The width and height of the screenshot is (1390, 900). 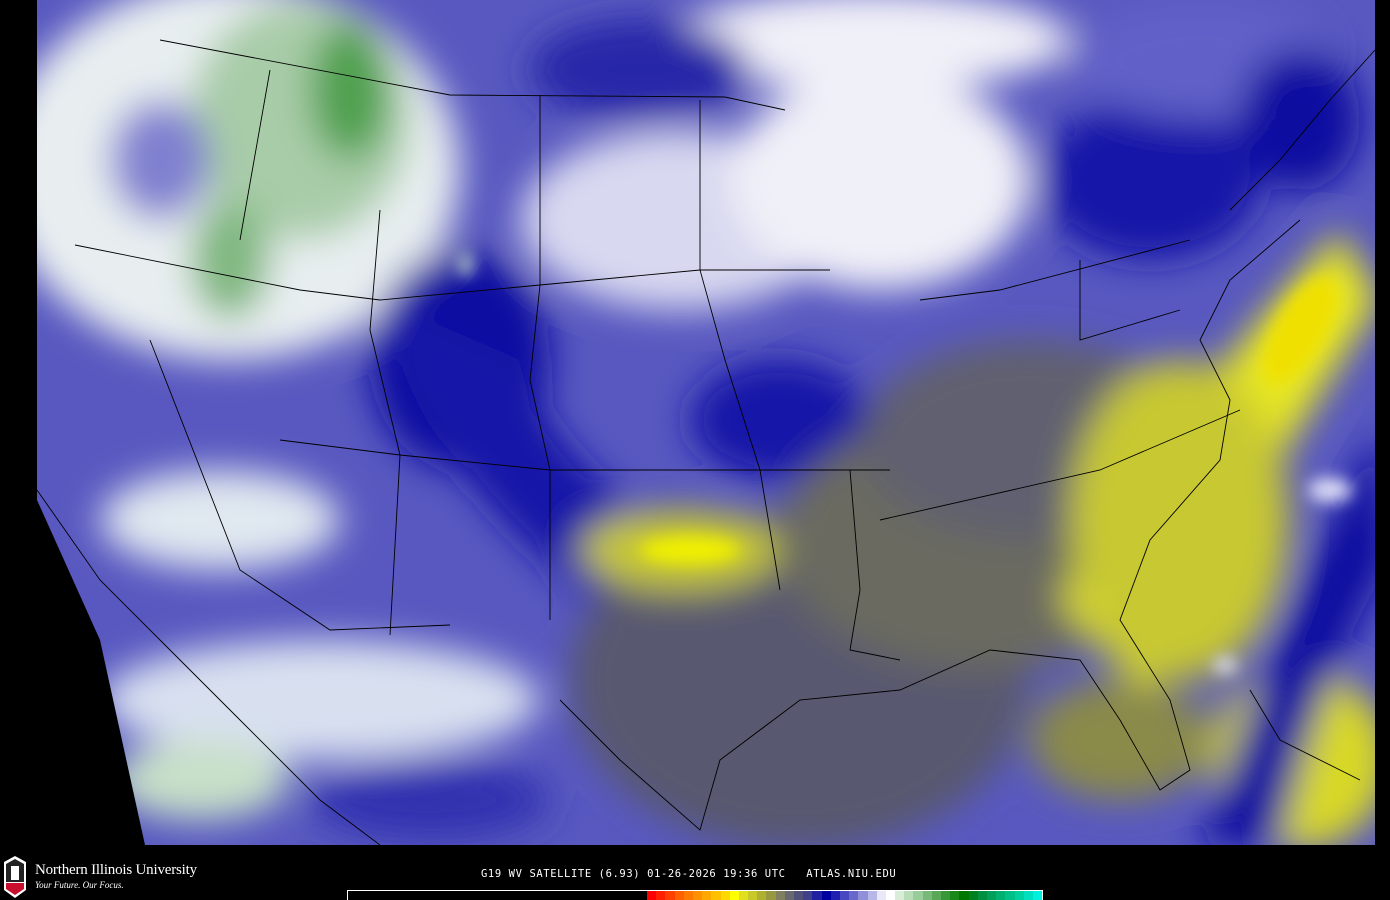 I want to click on colorbar-empty-segment, so click(x=497, y=895).